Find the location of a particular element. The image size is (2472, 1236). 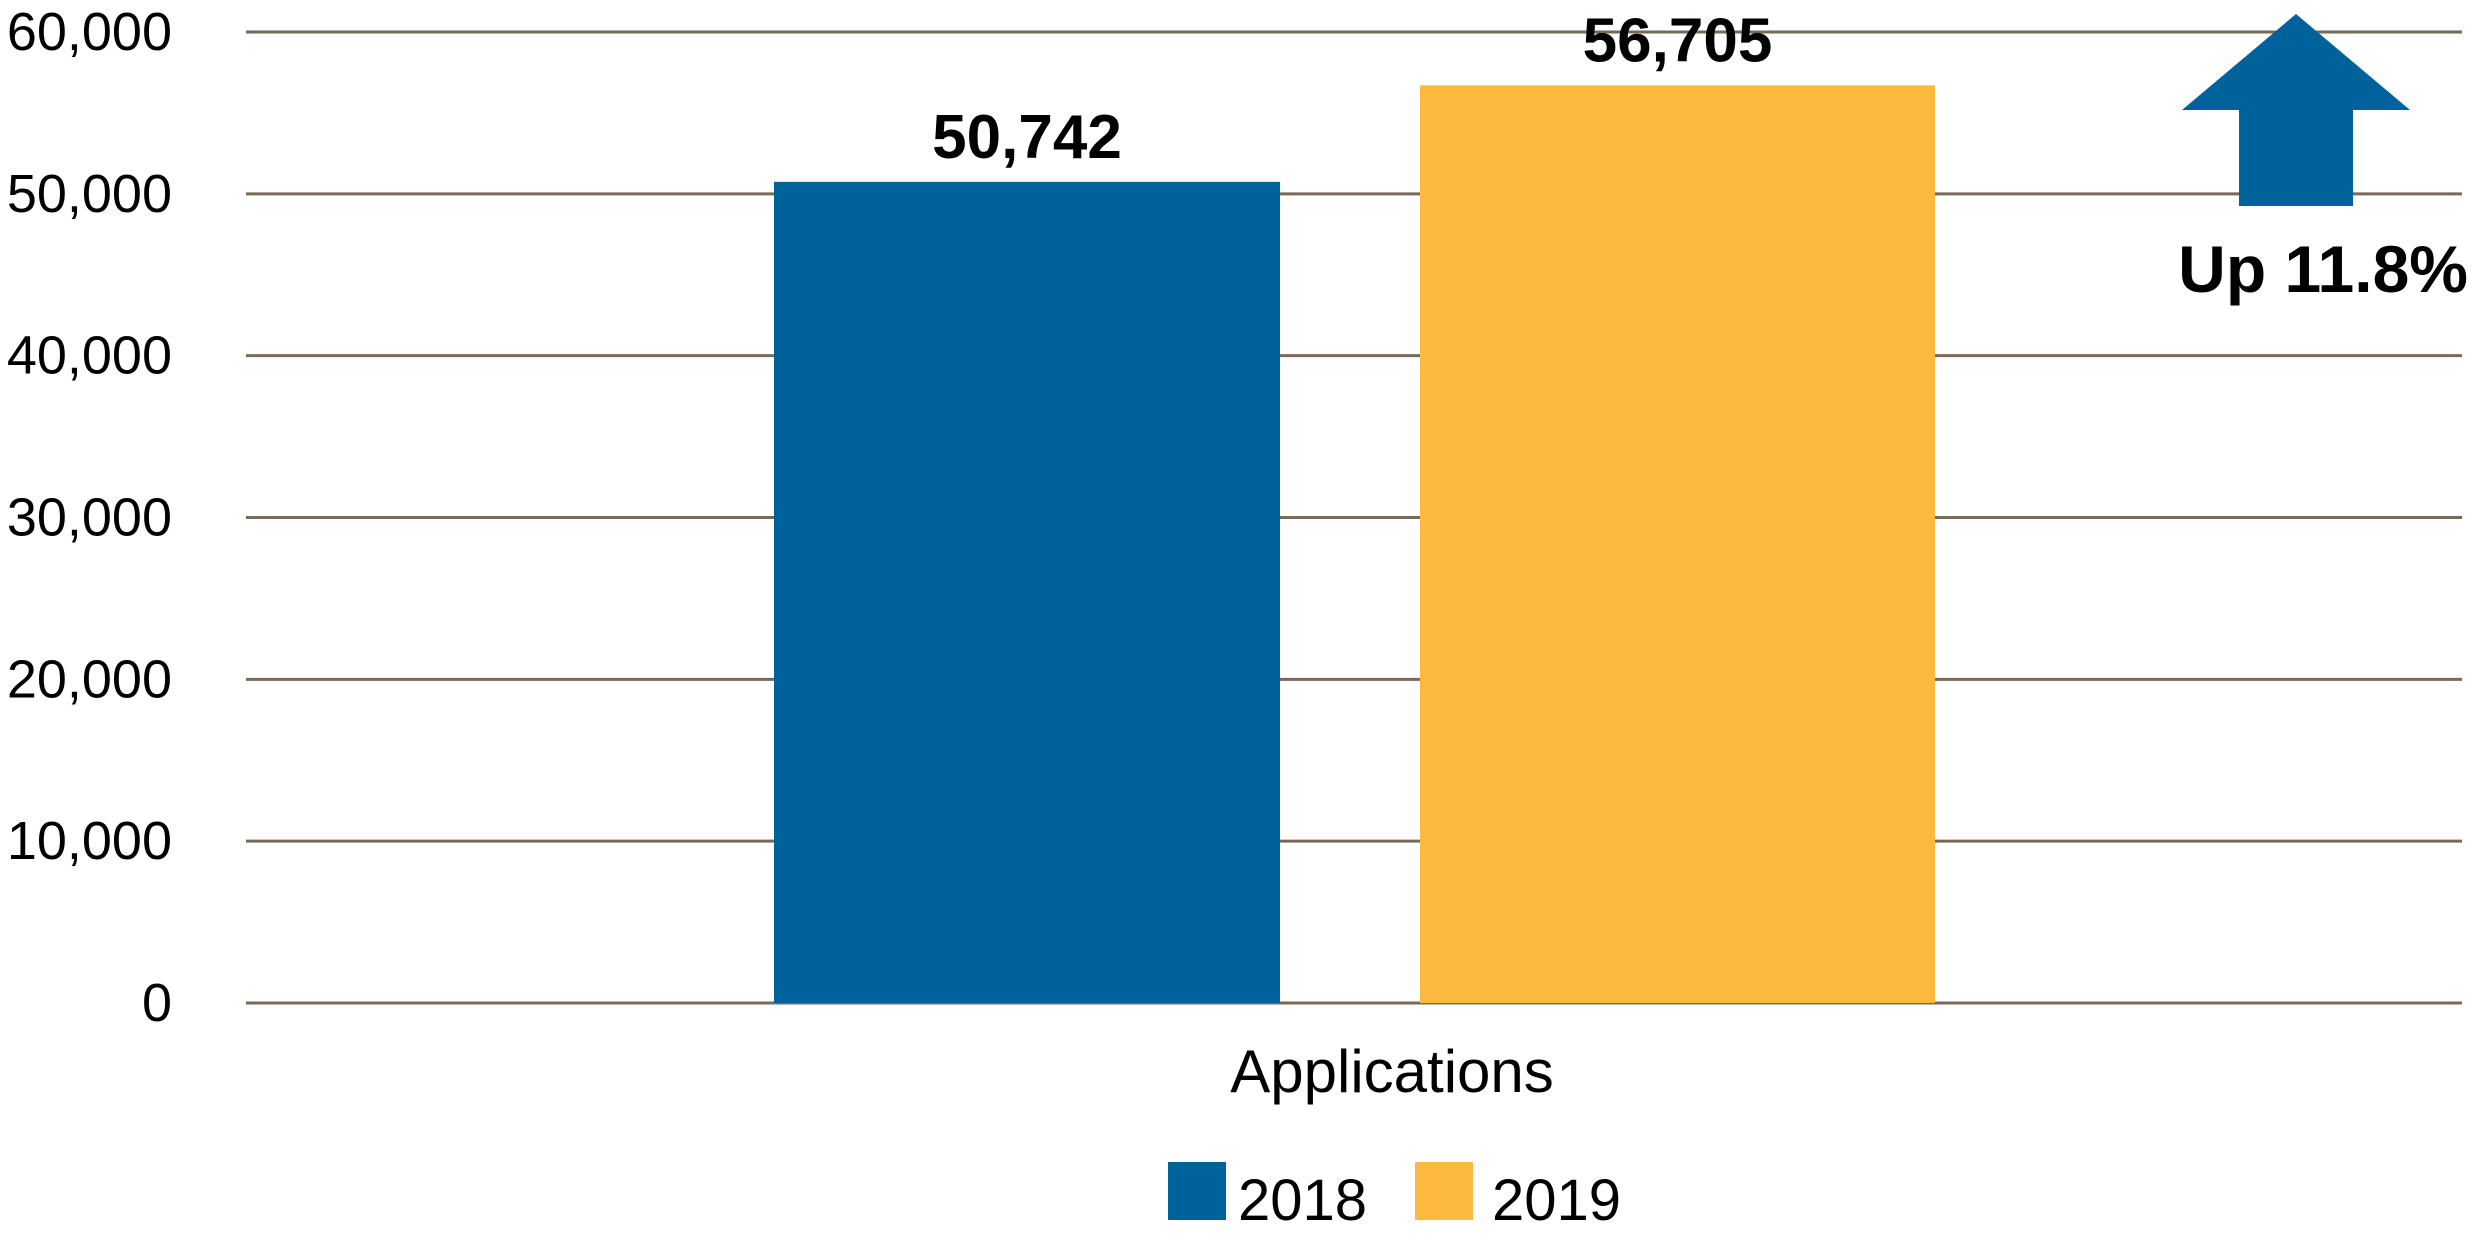

data-label-2019: 56,705 is located at coordinates (1678, 40).